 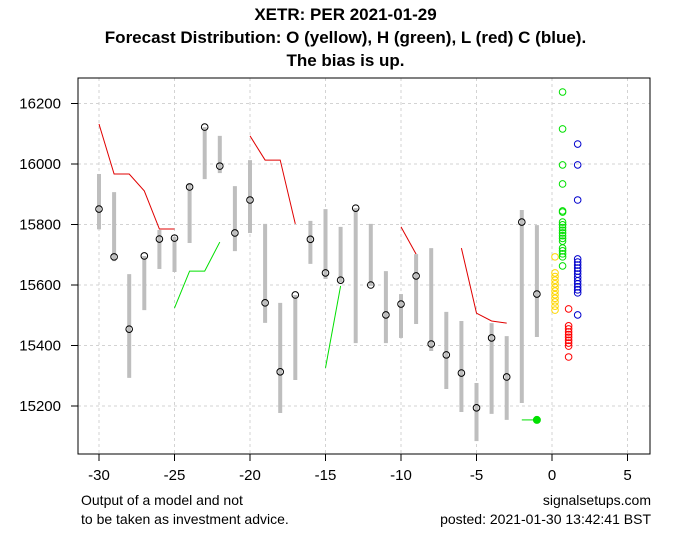 What do you see at coordinates (627, 475) in the screenshot?
I see `x-tick-label: 5` at bounding box center [627, 475].